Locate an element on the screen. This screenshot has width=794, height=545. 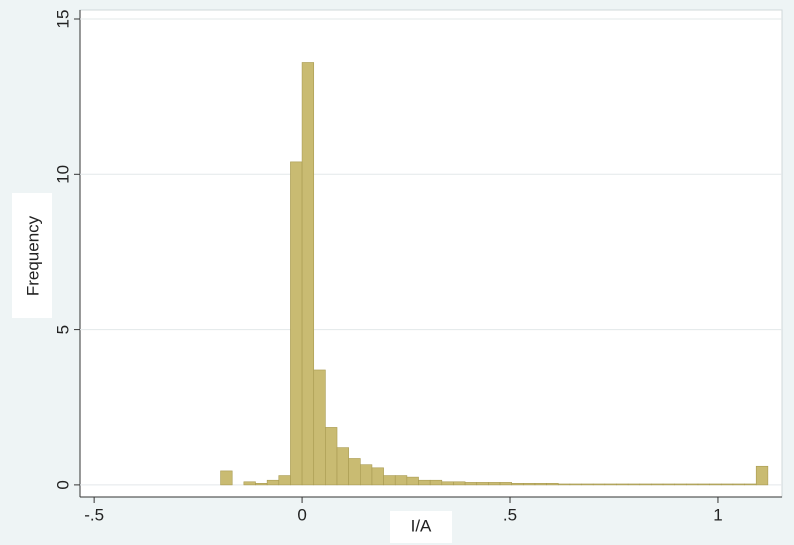
x-tick-label: 0 is located at coordinates (301, 514).